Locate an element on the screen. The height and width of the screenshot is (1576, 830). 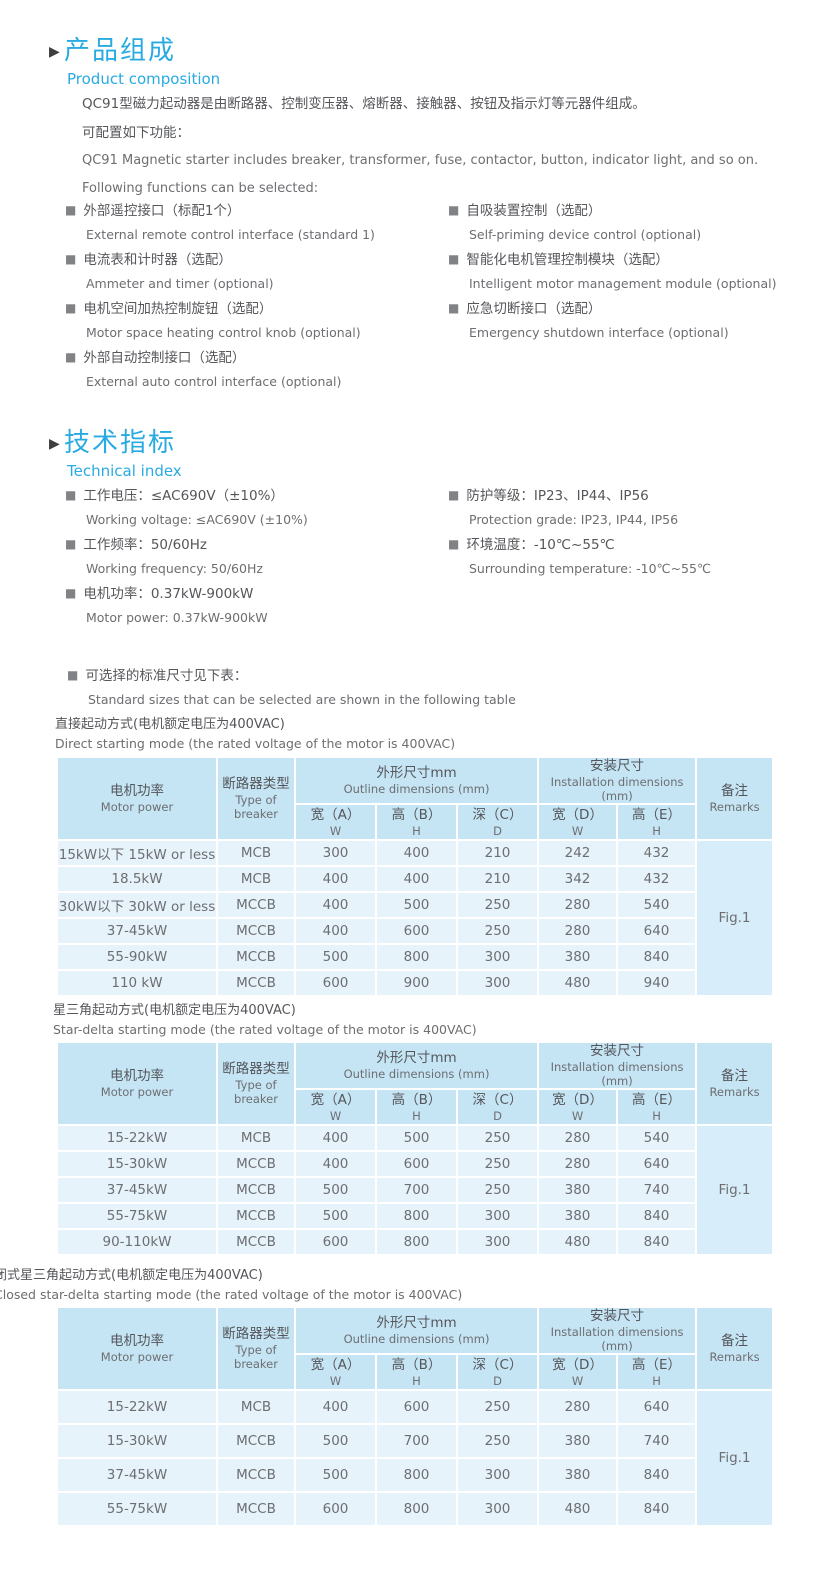
spec-label-zh: 环境温度：-10℃~55℃ is located at coordinates (540, 545).